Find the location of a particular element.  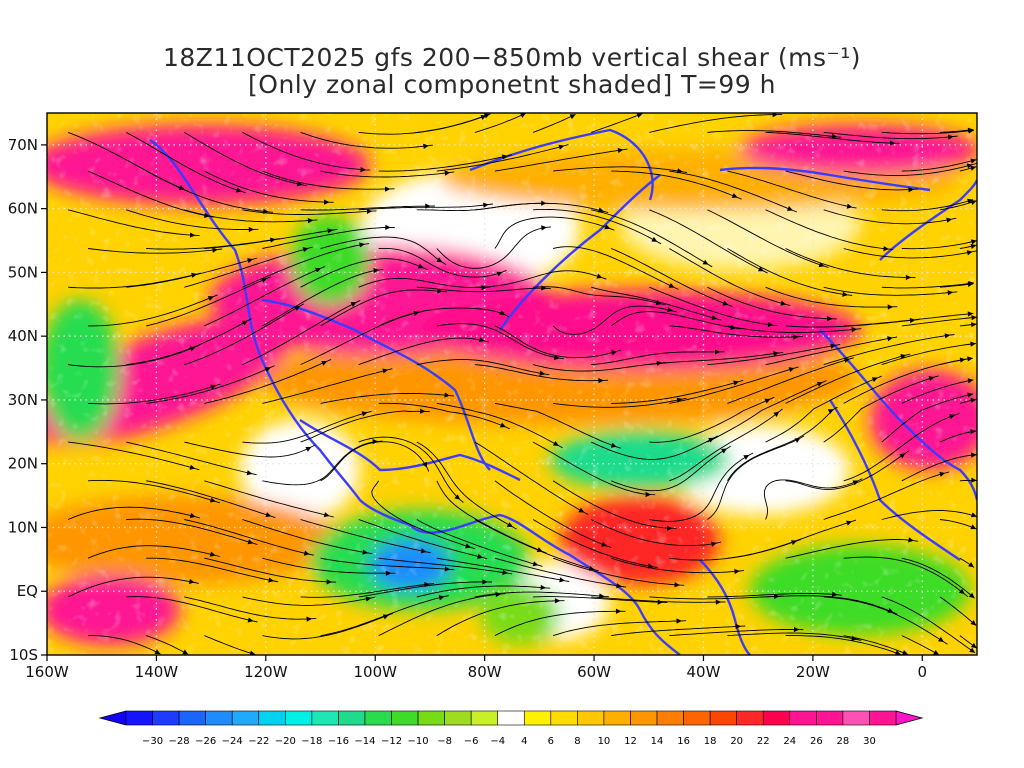

colorbar-label: 30 is located at coordinates (869, 741).